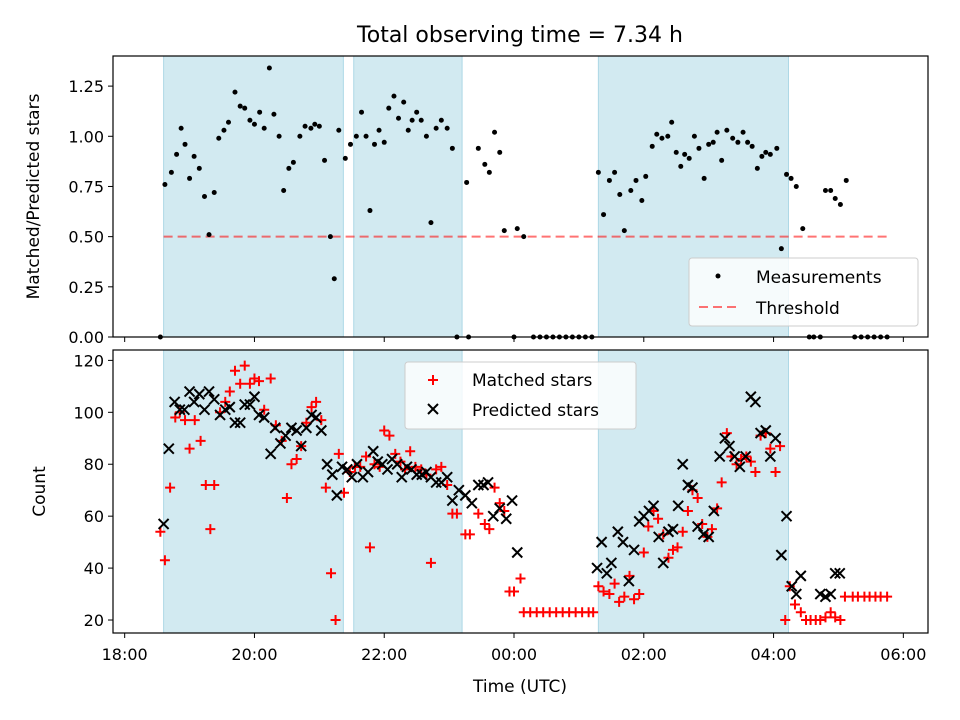 This screenshot has width=960, height=720. Describe the element at coordinates (125, 654) in the screenshot. I see `x-tick-label: 18:00` at that location.